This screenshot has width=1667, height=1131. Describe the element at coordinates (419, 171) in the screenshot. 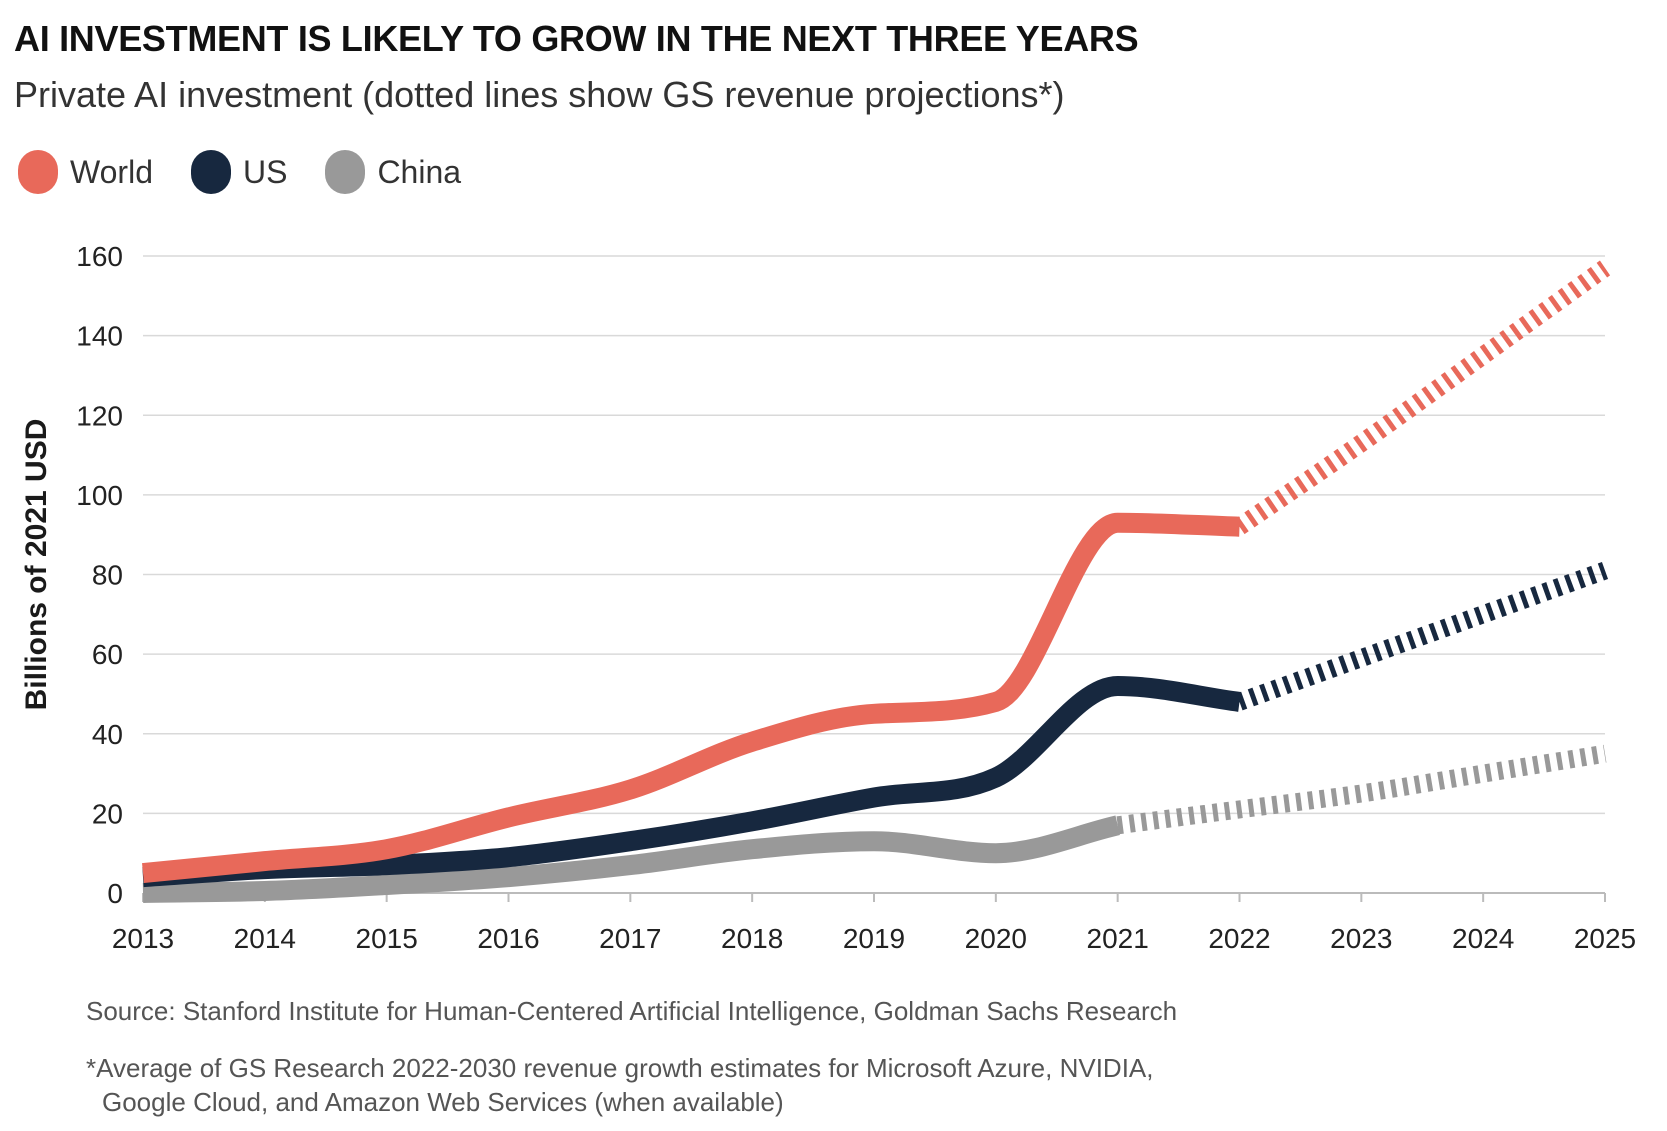

I see `legend-label-china: China` at that location.